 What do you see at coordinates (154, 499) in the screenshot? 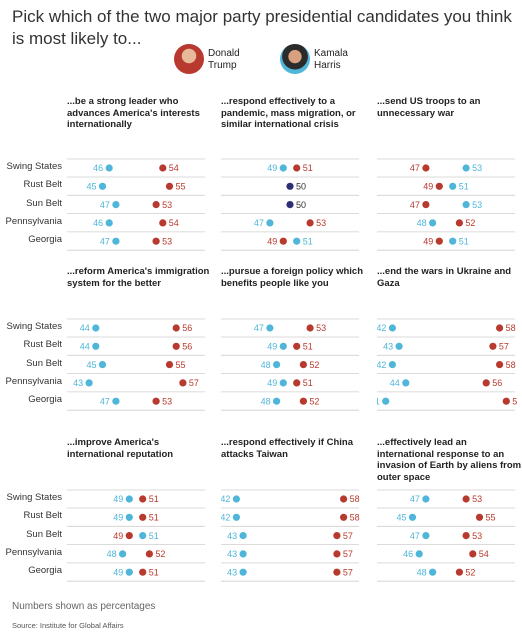
I see `trump-value-label: 51` at bounding box center [154, 499].